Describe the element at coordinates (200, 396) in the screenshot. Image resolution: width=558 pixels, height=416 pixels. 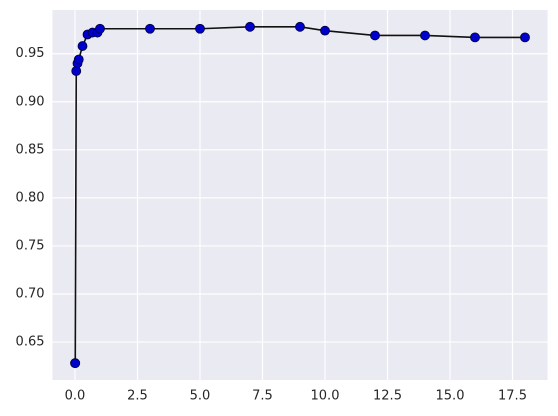
I see `x-tick-label: 5.0` at that location.